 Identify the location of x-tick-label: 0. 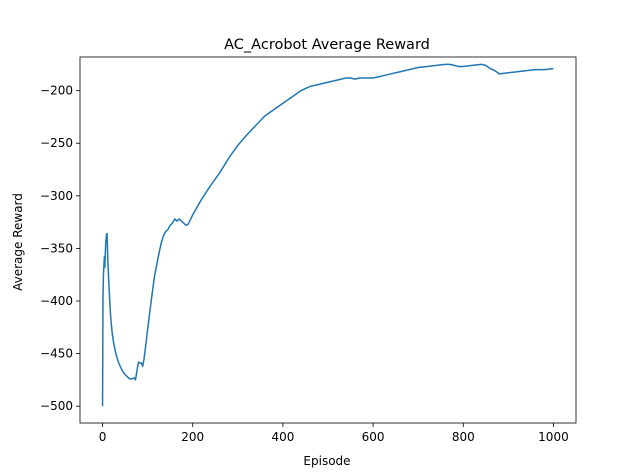
(103, 437).